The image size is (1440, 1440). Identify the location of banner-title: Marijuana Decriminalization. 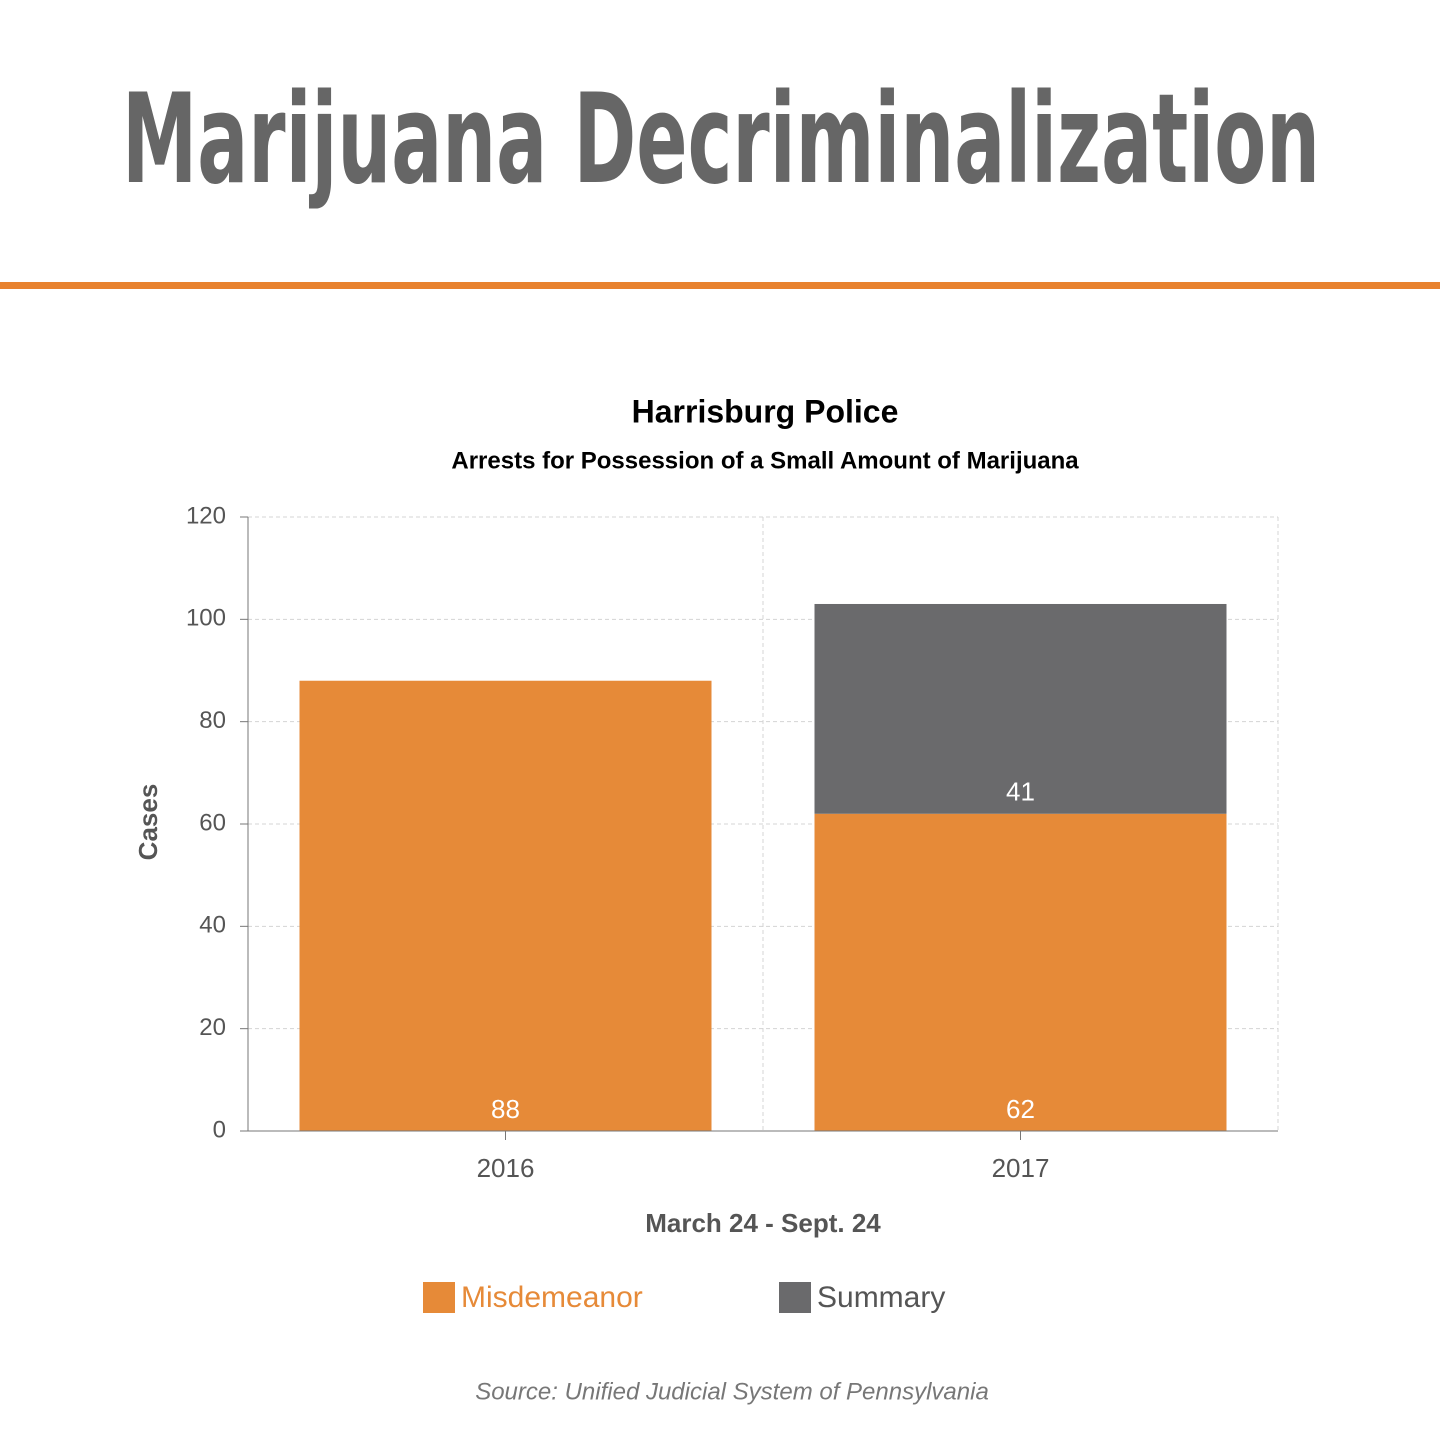
(721, 140).